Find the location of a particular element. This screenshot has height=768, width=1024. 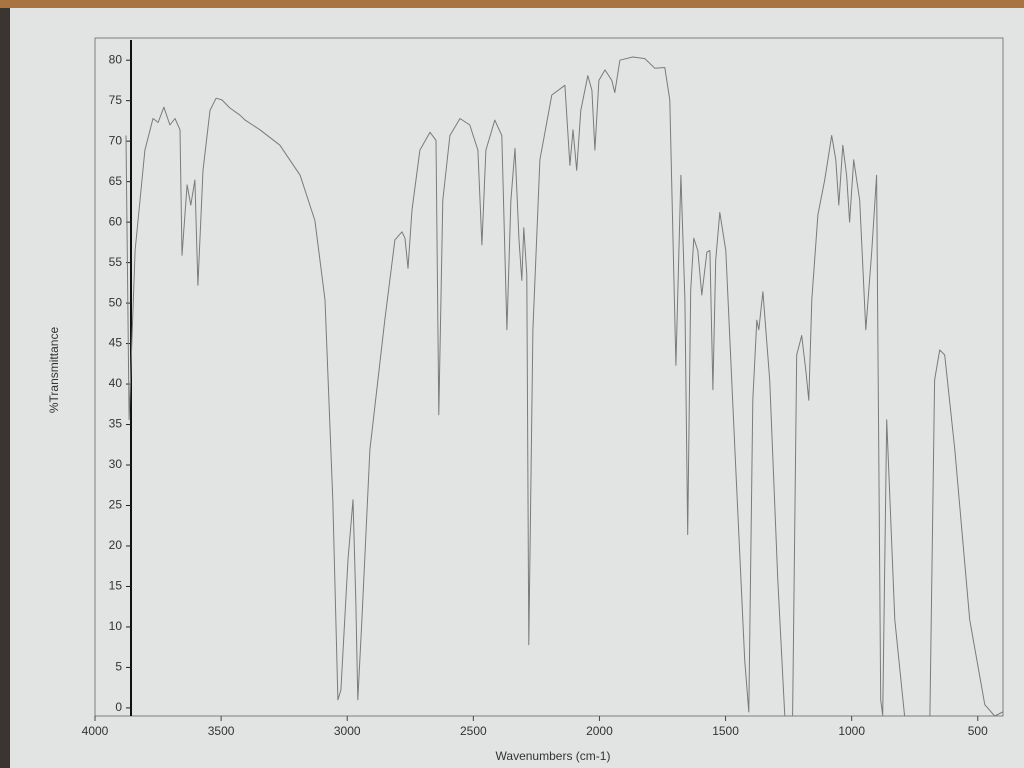

x-tick-label: 1000 is located at coordinates (851, 731).